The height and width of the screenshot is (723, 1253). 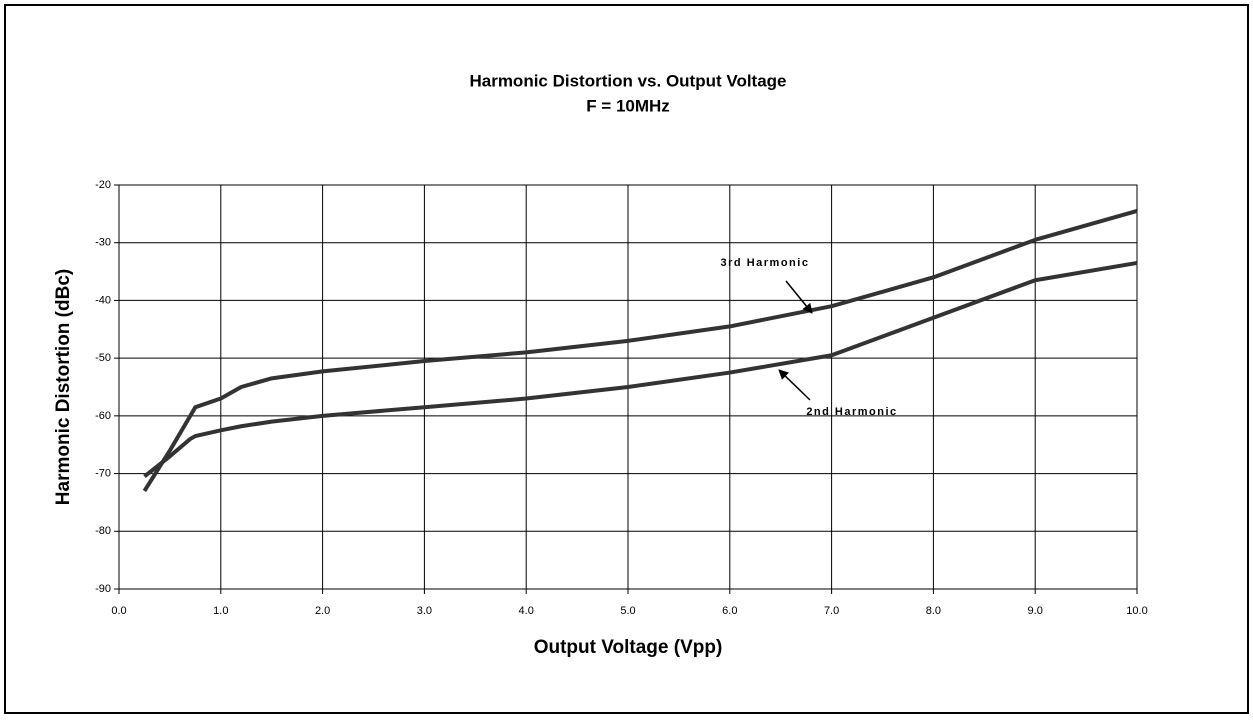 I want to click on y-tick-label: -70, so click(x=103, y=473).